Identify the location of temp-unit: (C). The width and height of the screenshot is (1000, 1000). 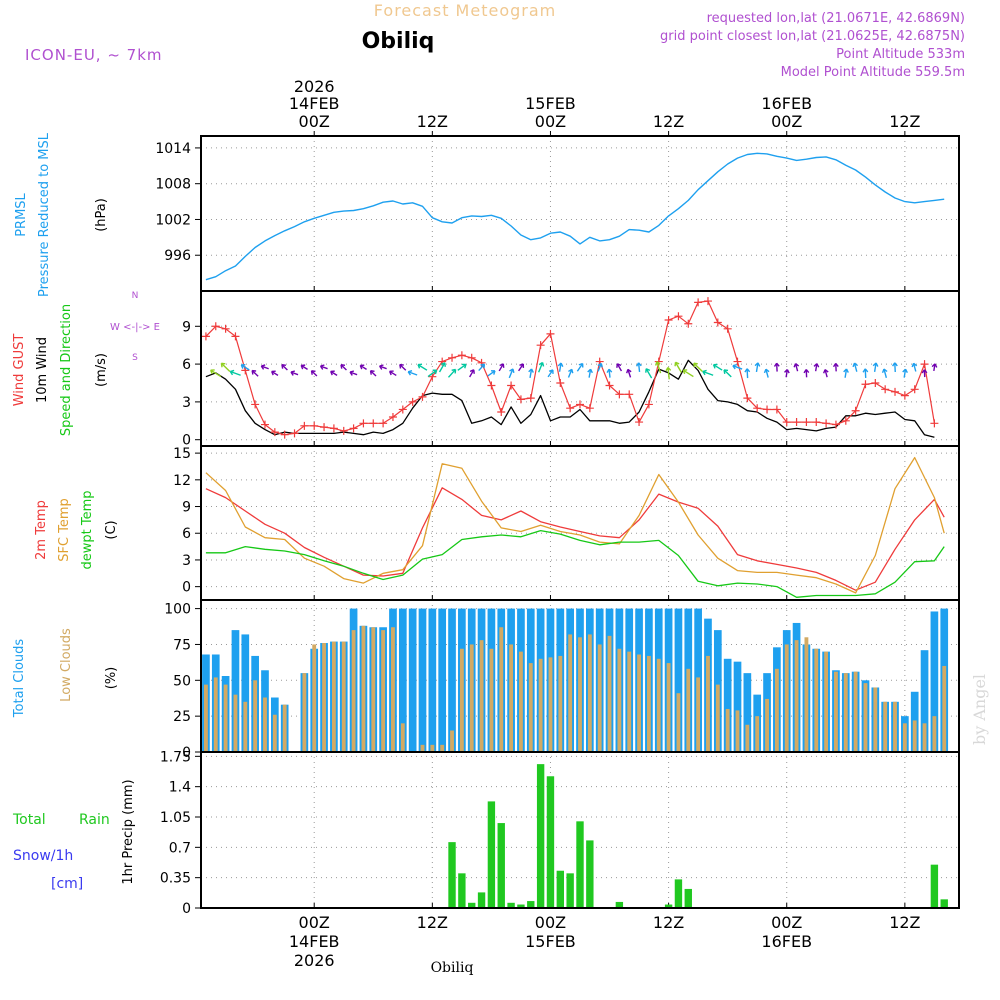
(111, 529).